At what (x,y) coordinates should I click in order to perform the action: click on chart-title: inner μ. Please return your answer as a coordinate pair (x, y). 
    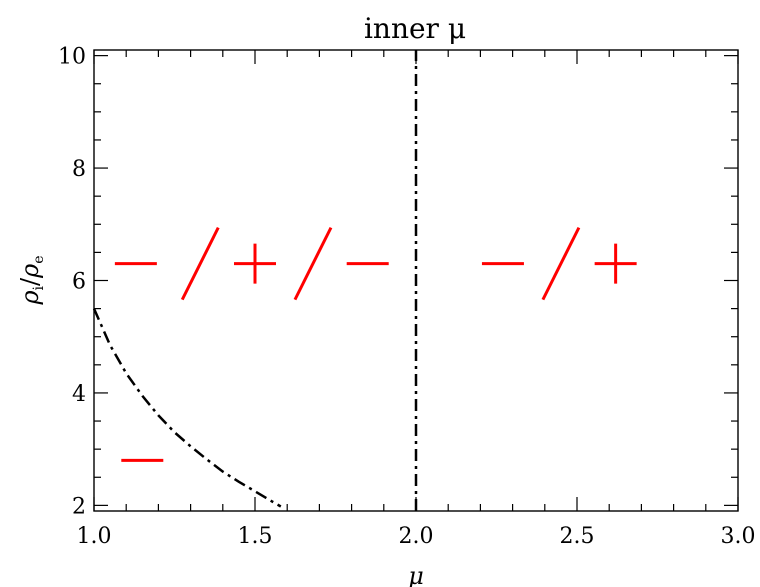
    Looking at the image, I should click on (415, 28).